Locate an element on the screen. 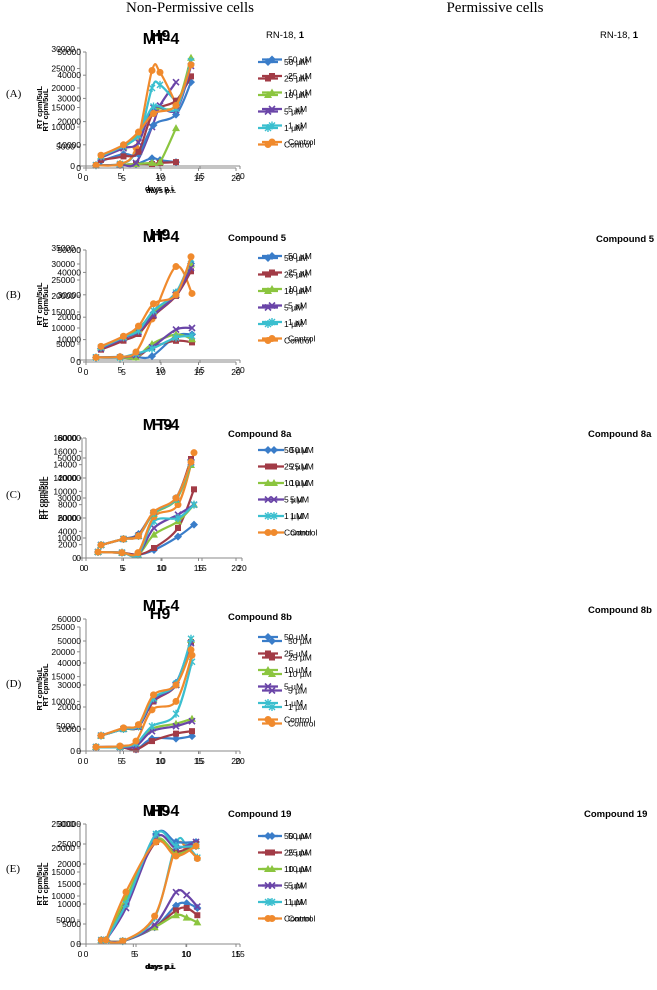  y-tick-label: 14000 is located at coordinates (65, 465).